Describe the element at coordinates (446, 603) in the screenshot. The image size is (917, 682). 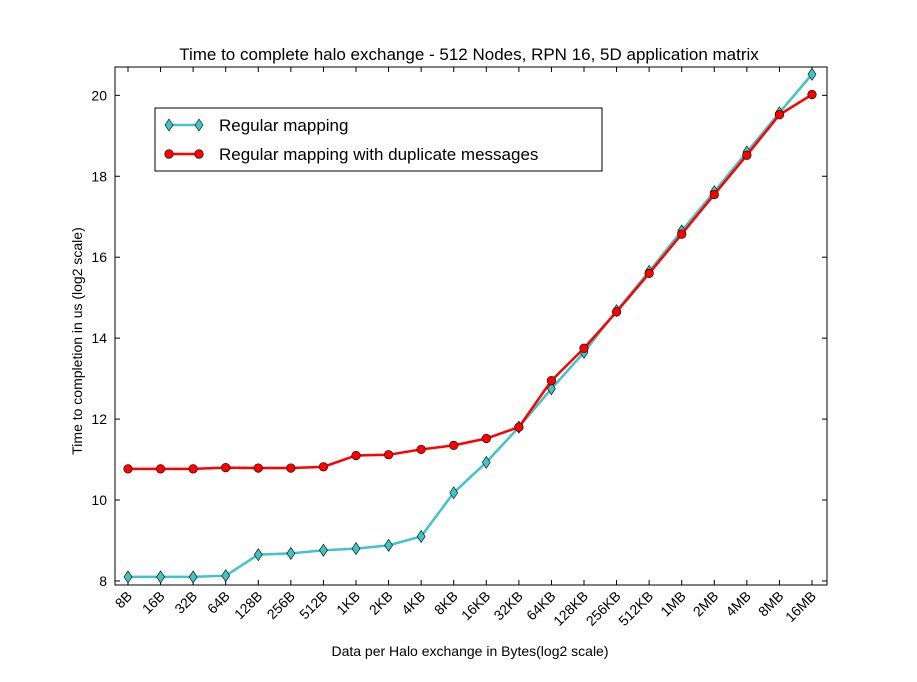
I see `x-tick-label: 8KB` at that location.